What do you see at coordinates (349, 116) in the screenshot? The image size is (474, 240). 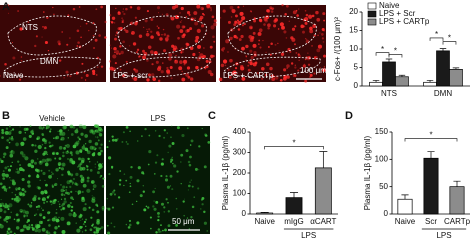 I see `panel-label: D` at bounding box center [349, 116].